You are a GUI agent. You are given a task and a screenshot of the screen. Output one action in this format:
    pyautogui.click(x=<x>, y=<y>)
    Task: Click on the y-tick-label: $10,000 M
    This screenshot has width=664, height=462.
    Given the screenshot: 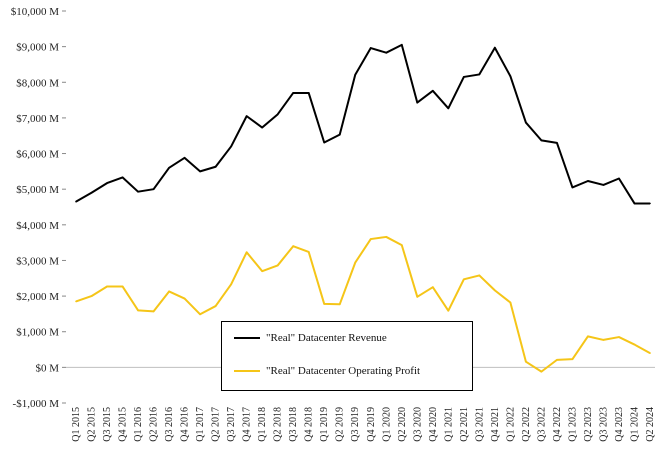 What is the action you would take?
    pyautogui.click(x=35, y=12)
    